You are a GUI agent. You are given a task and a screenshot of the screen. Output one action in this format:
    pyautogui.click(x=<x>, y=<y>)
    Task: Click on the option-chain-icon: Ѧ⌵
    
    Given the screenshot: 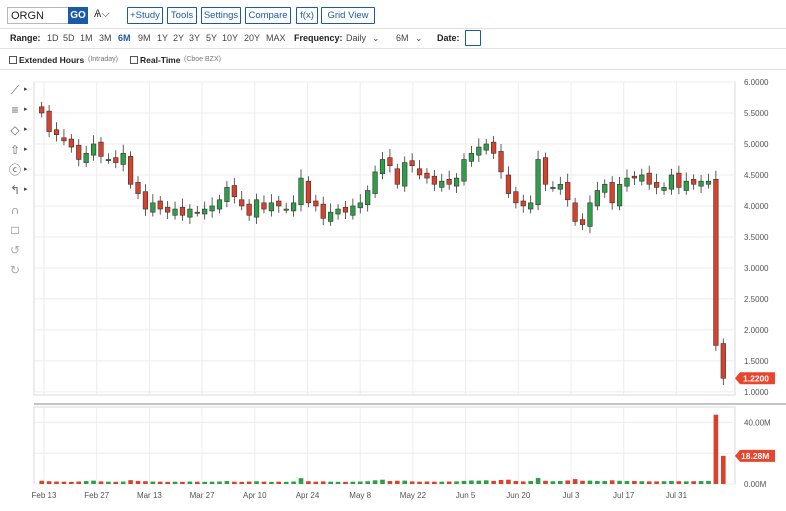 What is the action you would take?
    pyautogui.click(x=102, y=14)
    